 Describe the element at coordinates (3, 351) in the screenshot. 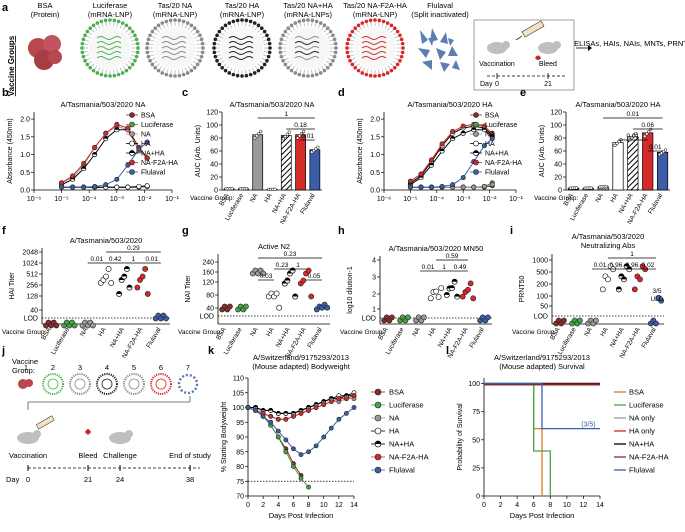

I see `panel-letter-j: j` at that location.